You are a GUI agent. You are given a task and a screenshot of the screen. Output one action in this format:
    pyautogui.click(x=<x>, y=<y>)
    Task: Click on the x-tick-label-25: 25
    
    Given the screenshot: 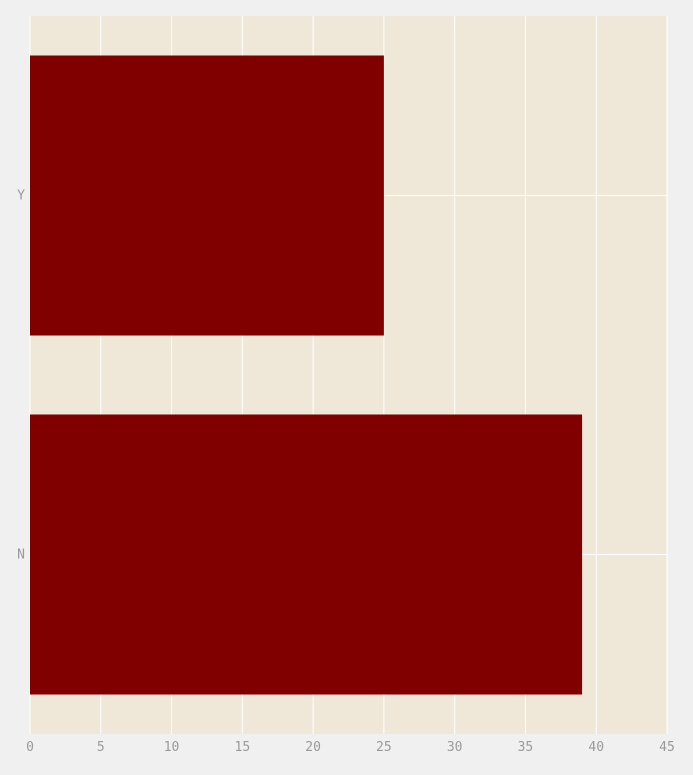 What is the action you would take?
    pyautogui.click(x=384, y=747)
    